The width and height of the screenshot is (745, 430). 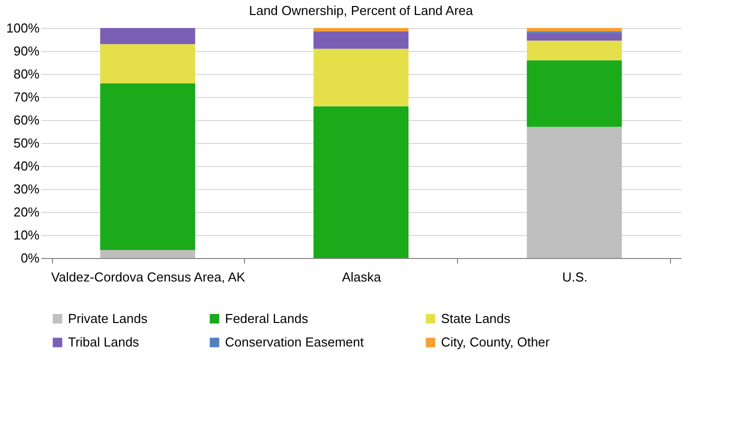 What do you see at coordinates (26, 74) in the screenshot?
I see `y-tick-label: 80%` at bounding box center [26, 74].